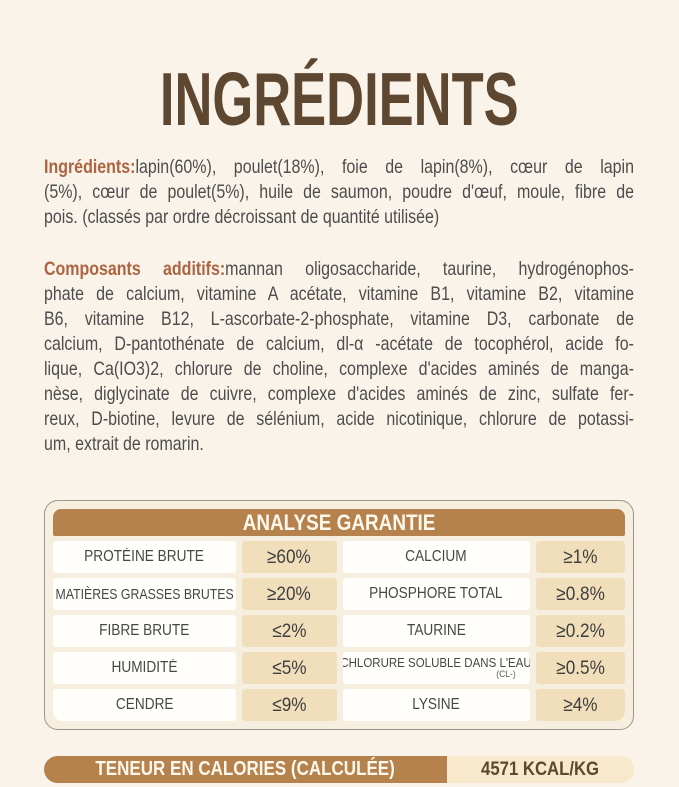 The image size is (679, 787). I want to click on analysis-value: ≤2%, so click(289, 631).